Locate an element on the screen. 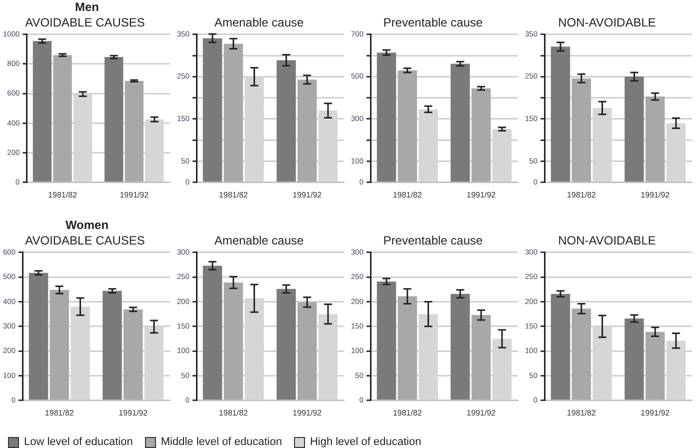 This screenshot has height=448, width=696. chart-subtitle: Women is located at coordinates (87, 226).